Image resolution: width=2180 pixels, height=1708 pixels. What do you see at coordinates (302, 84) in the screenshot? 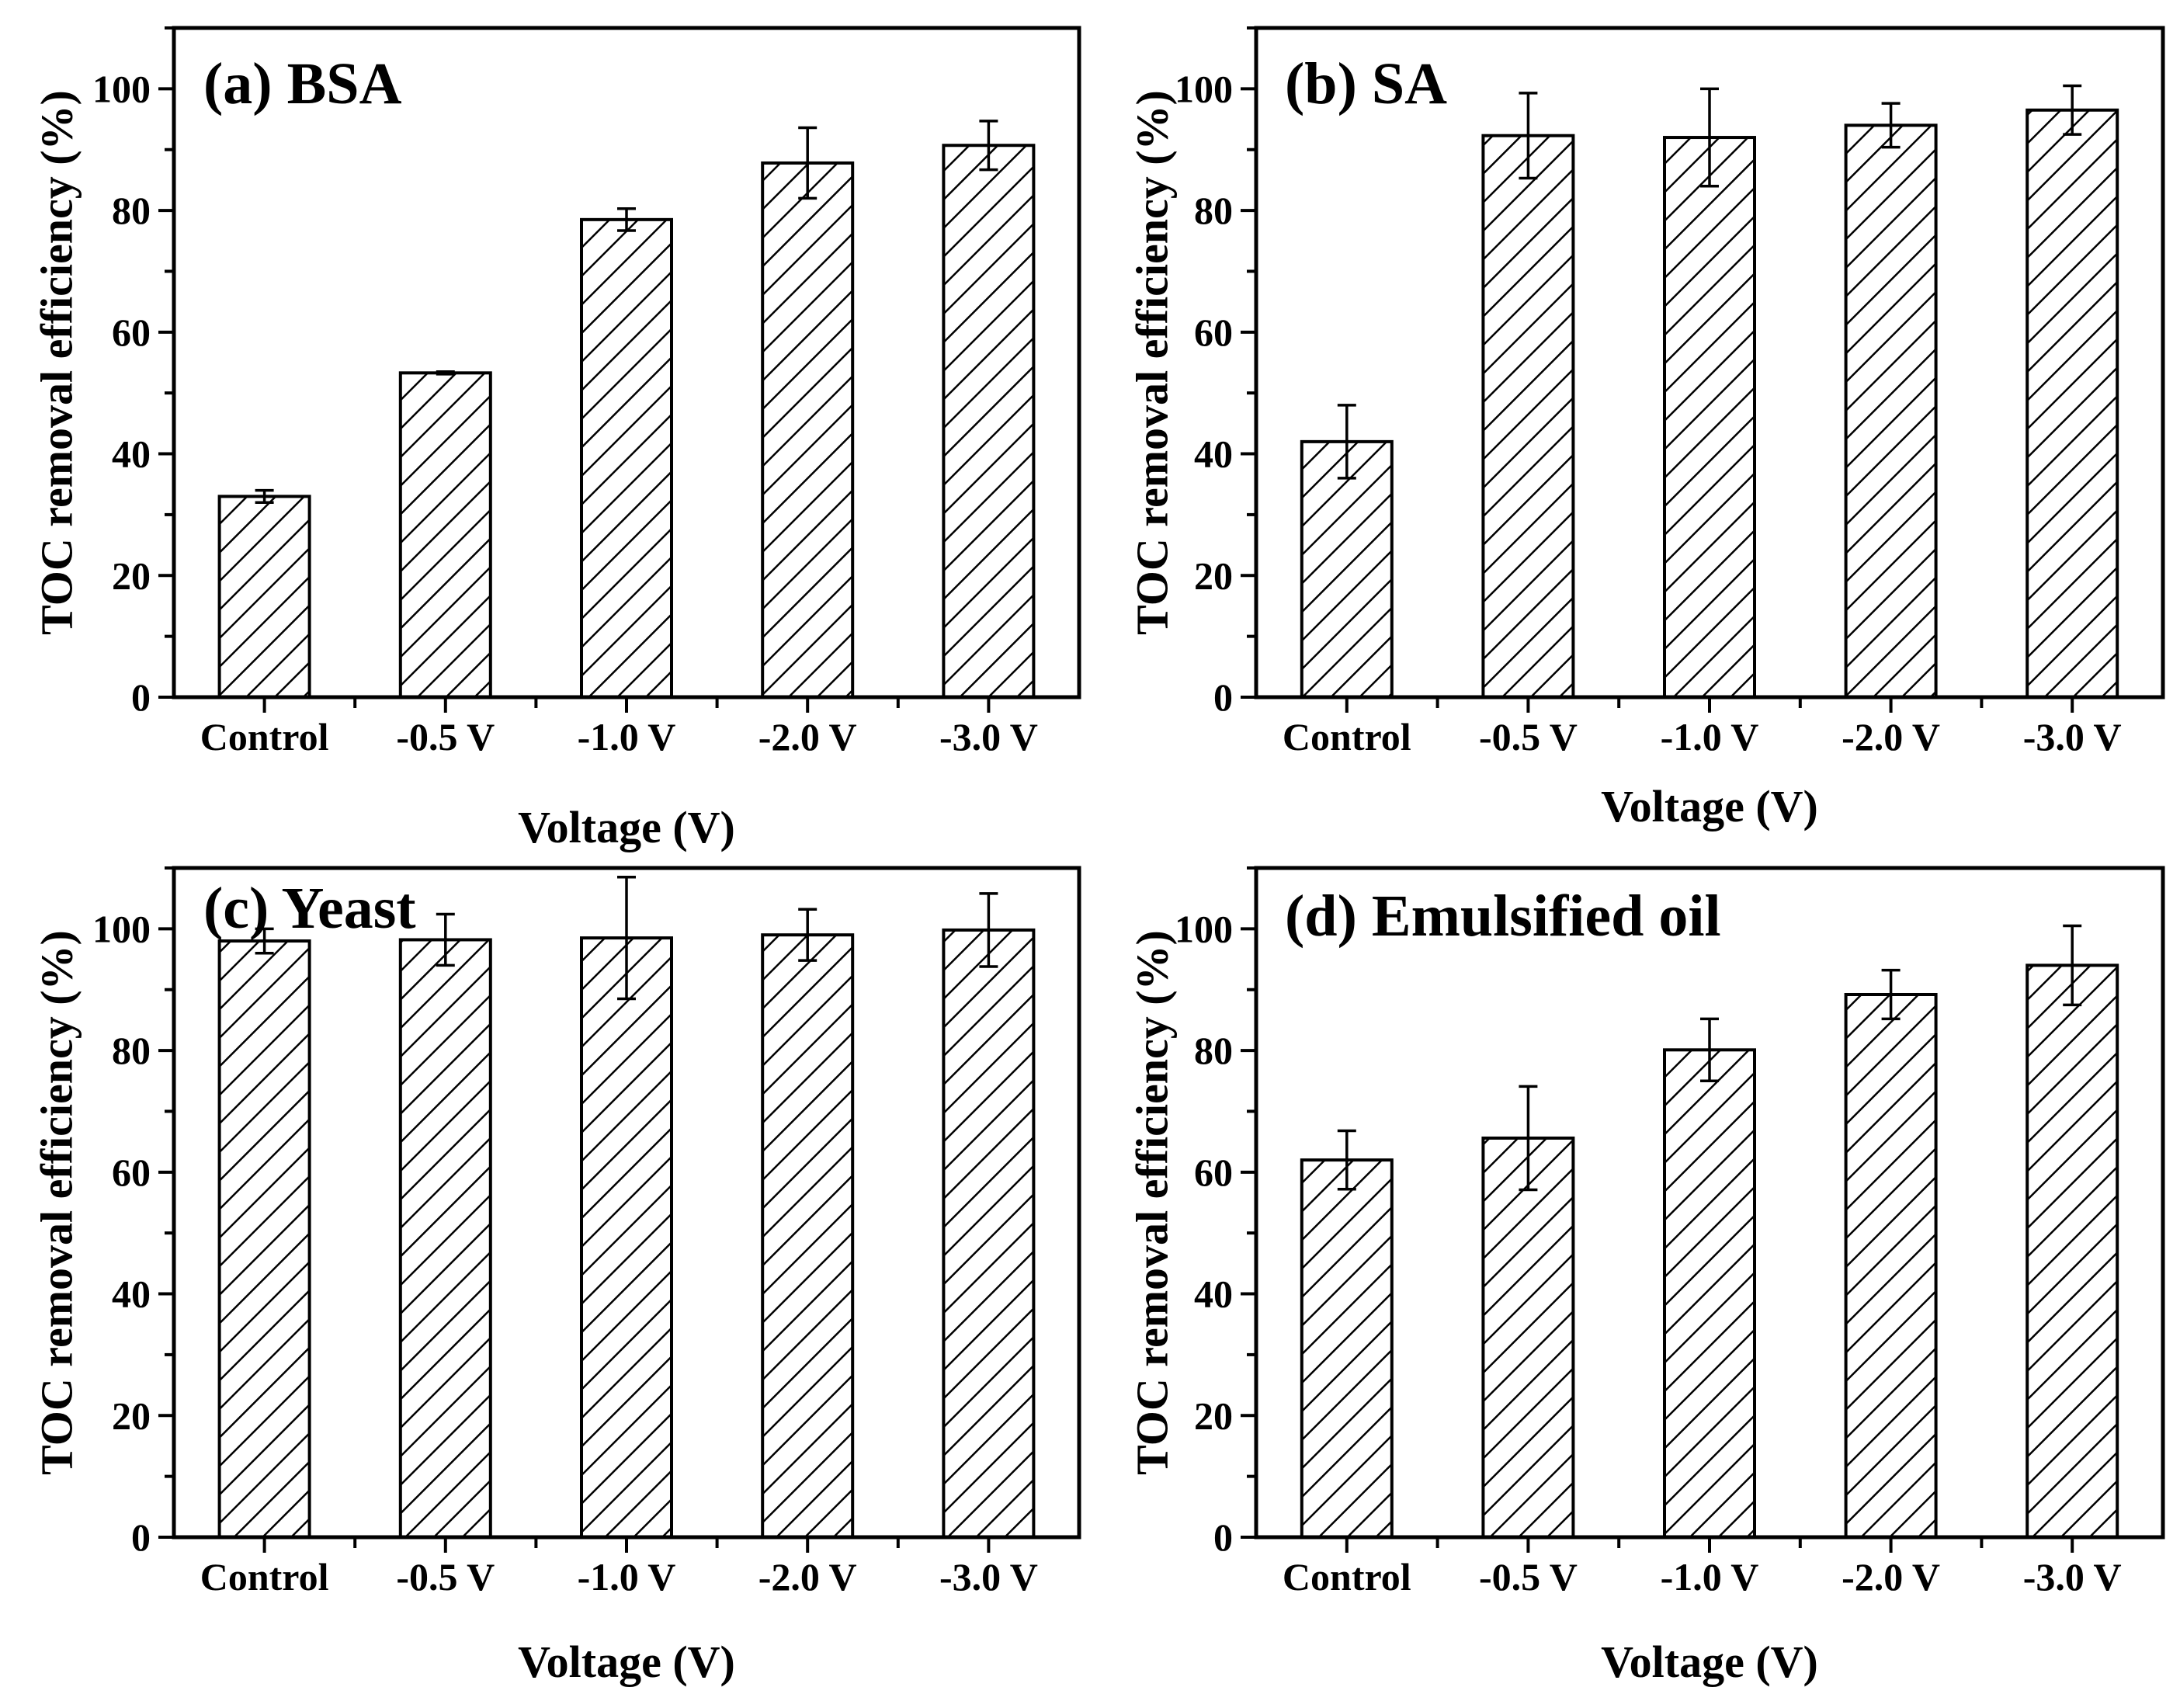
I see `panel-title: (a) BSA` at bounding box center [302, 84].